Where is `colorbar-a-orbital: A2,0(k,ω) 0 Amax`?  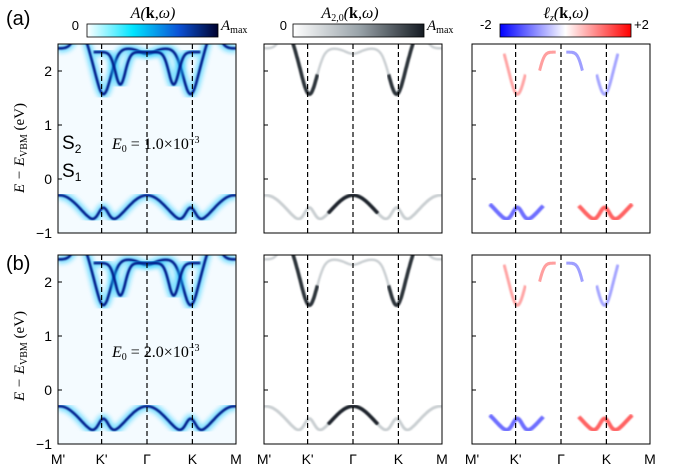
colorbar-a-orbital: A2,0(k,ω) 0 Amax is located at coordinates (366, 21).